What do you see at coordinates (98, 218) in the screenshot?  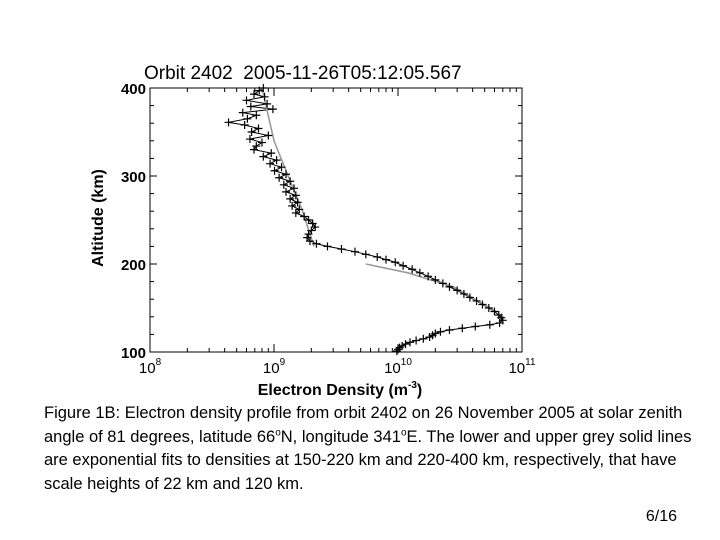 I see `y-axis-label: Altitude (km)` at bounding box center [98, 218].